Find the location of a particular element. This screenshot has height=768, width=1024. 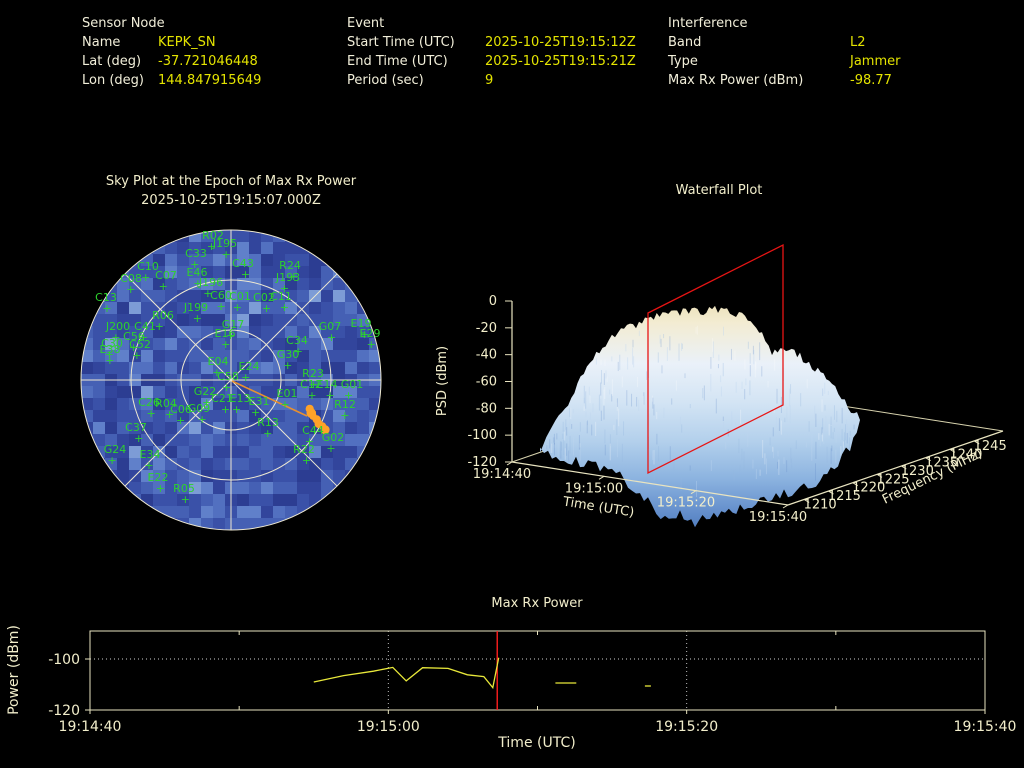

satellite-label: E22 is located at coordinates (158, 477).